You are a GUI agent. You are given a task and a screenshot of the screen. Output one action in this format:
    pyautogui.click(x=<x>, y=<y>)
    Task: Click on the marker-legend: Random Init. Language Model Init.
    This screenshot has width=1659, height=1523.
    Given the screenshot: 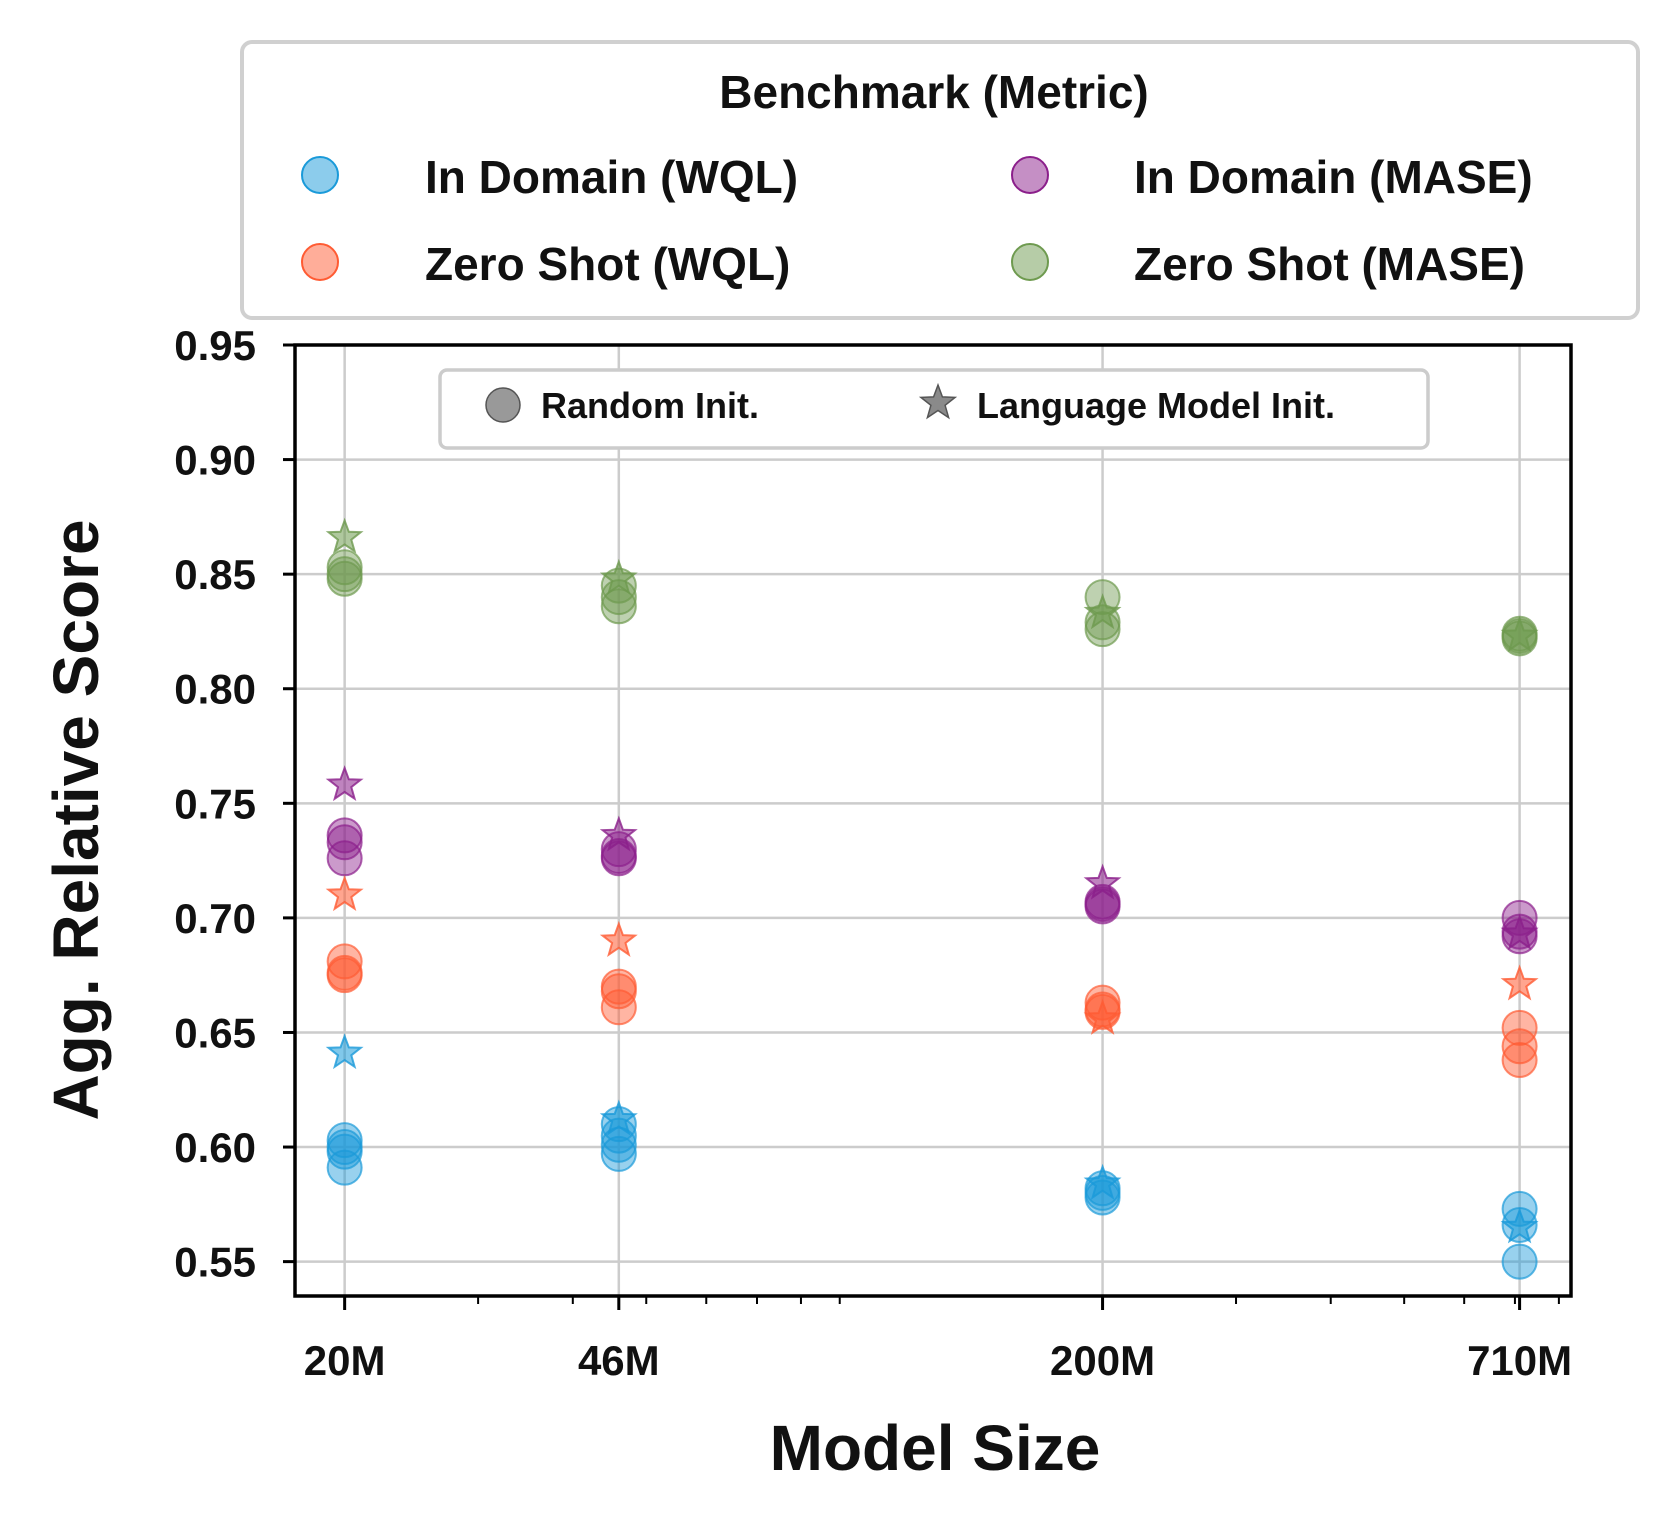 What is the action you would take?
    pyautogui.click(x=934, y=409)
    